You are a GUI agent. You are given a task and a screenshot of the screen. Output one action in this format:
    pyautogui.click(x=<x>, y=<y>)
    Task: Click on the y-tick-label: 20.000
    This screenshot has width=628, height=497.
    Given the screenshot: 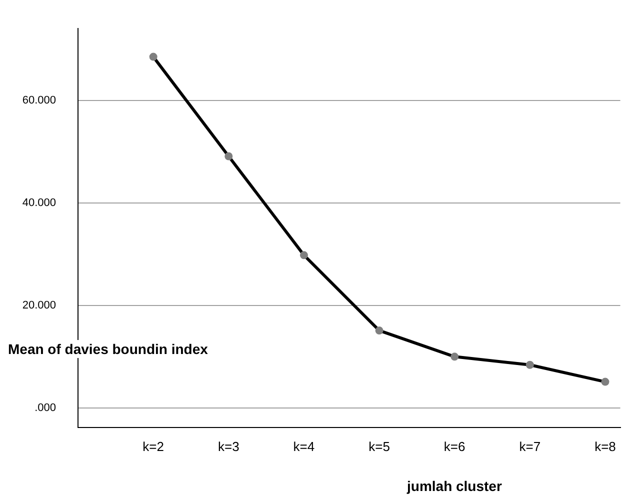 What is the action you would take?
    pyautogui.click(x=39, y=305)
    